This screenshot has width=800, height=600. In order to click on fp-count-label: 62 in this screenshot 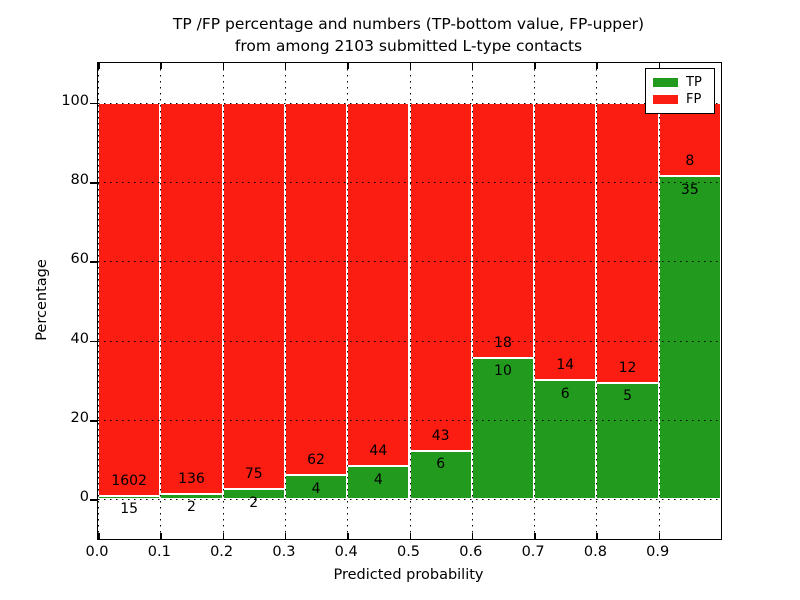, I will do `click(316, 460)`.